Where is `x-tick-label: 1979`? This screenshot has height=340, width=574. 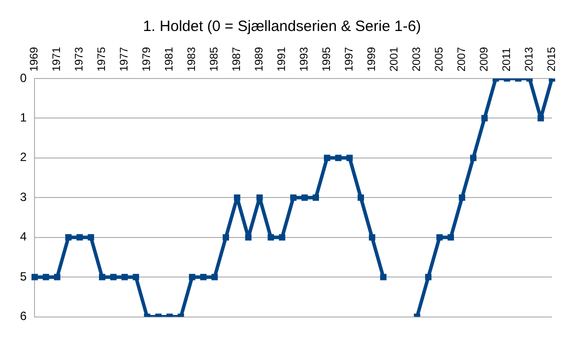
x-tick-label: 1979 is located at coordinates (147, 59).